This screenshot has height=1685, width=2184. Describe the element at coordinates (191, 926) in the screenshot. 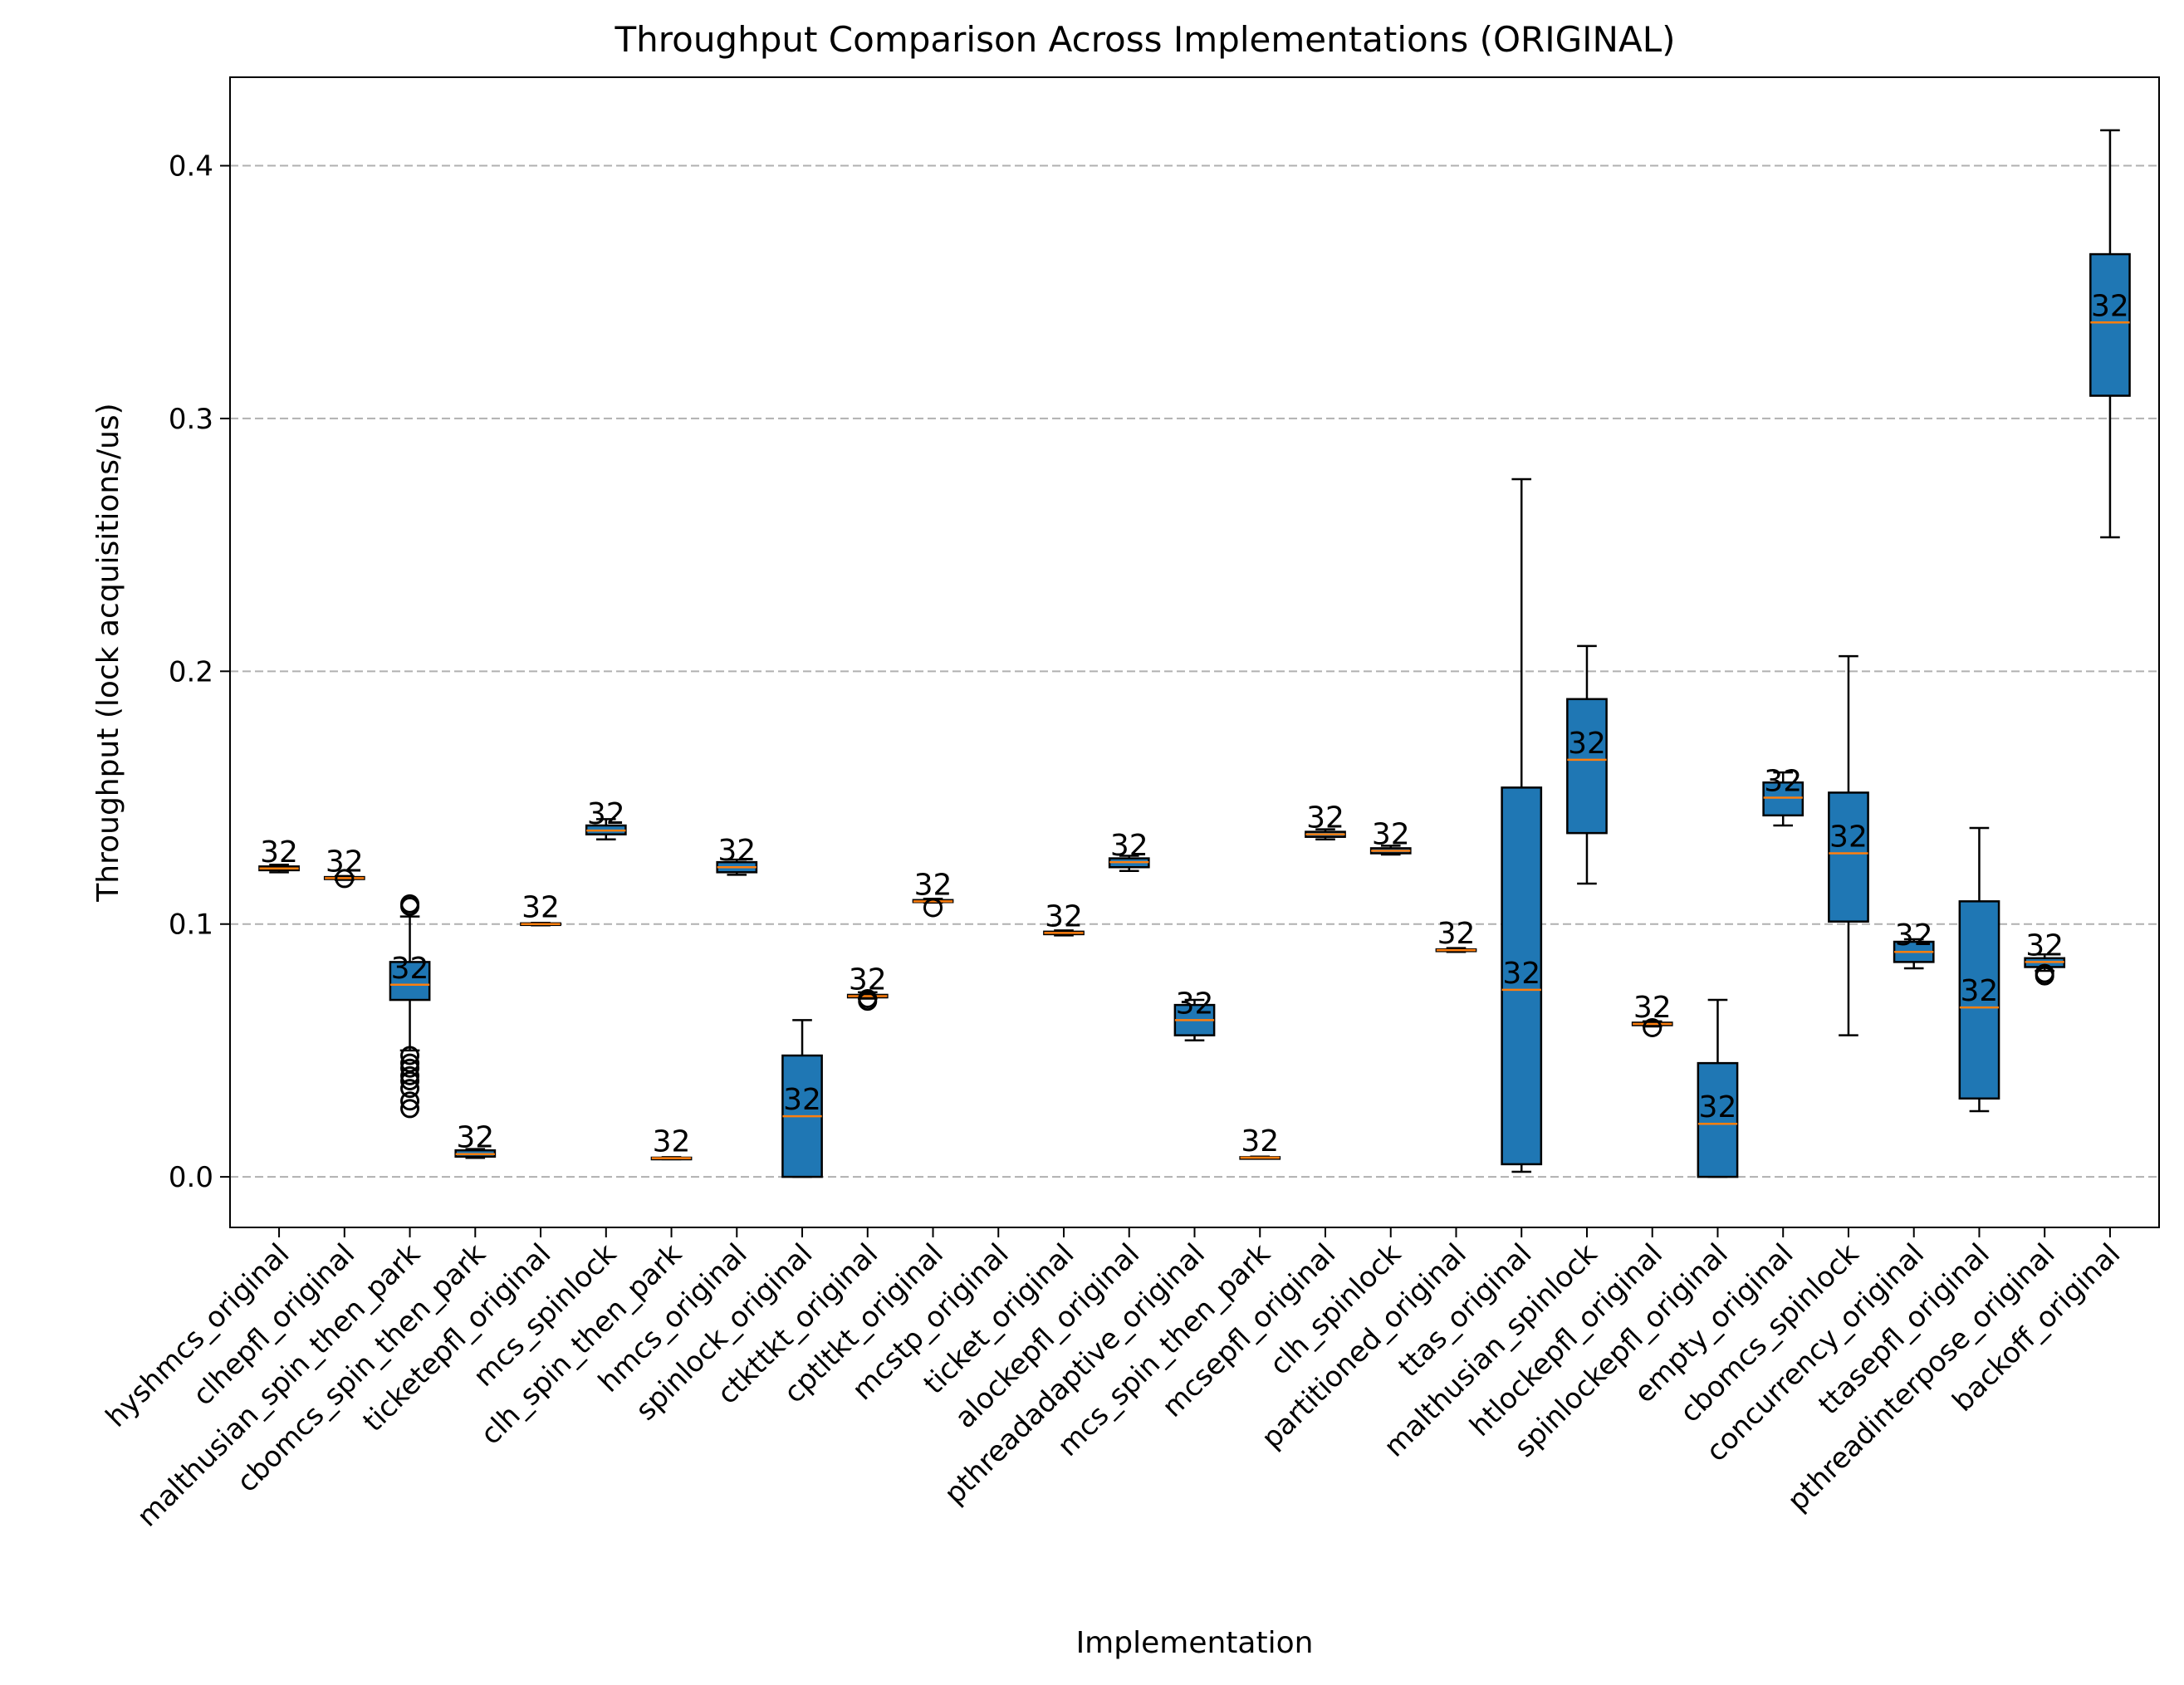

I see `y-tick-label: 0.1` at that location.